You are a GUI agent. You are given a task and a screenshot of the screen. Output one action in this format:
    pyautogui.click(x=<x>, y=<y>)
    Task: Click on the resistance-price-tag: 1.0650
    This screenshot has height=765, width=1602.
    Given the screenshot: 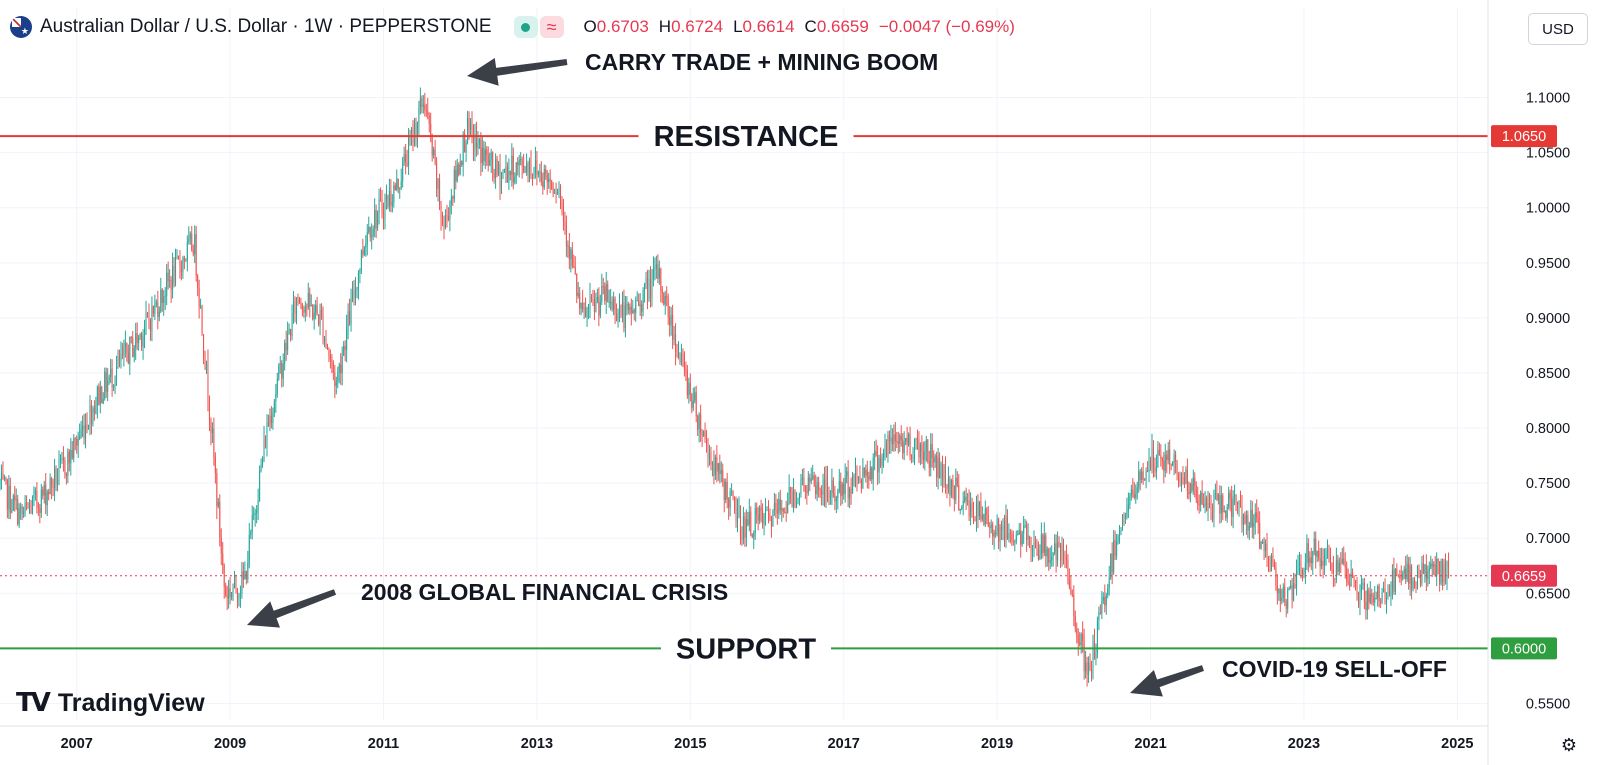 What is the action you would take?
    pyautogui.click(x=1524, y=136)
    